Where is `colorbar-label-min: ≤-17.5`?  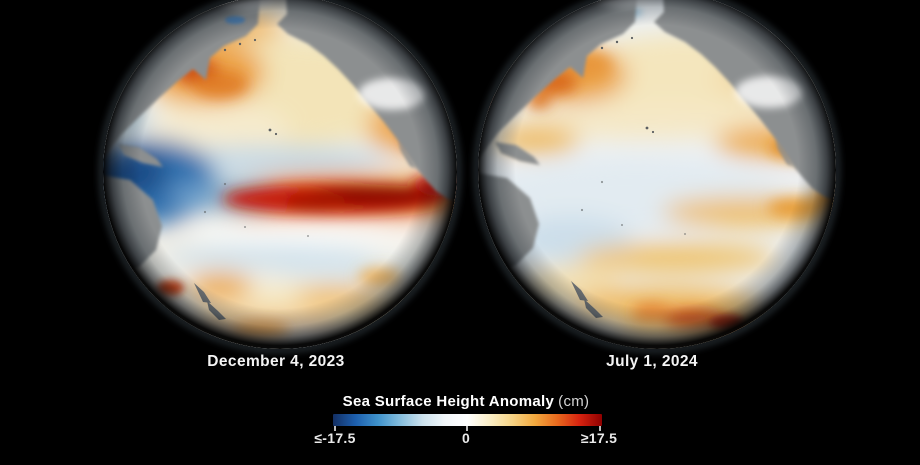
colorbar-label-min: ≤-17.5 is located at coordinates (335, 438).